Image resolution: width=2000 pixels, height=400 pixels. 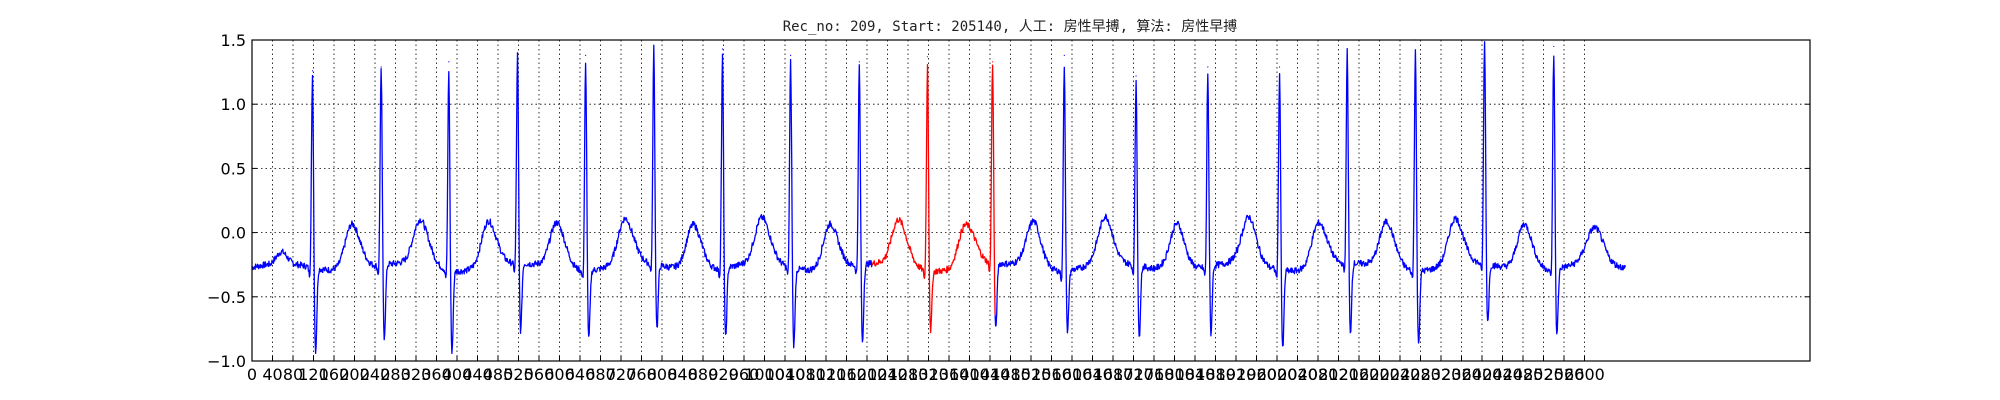 I want to click on x-tick-label: 1800, so click(x=1174, y=374).